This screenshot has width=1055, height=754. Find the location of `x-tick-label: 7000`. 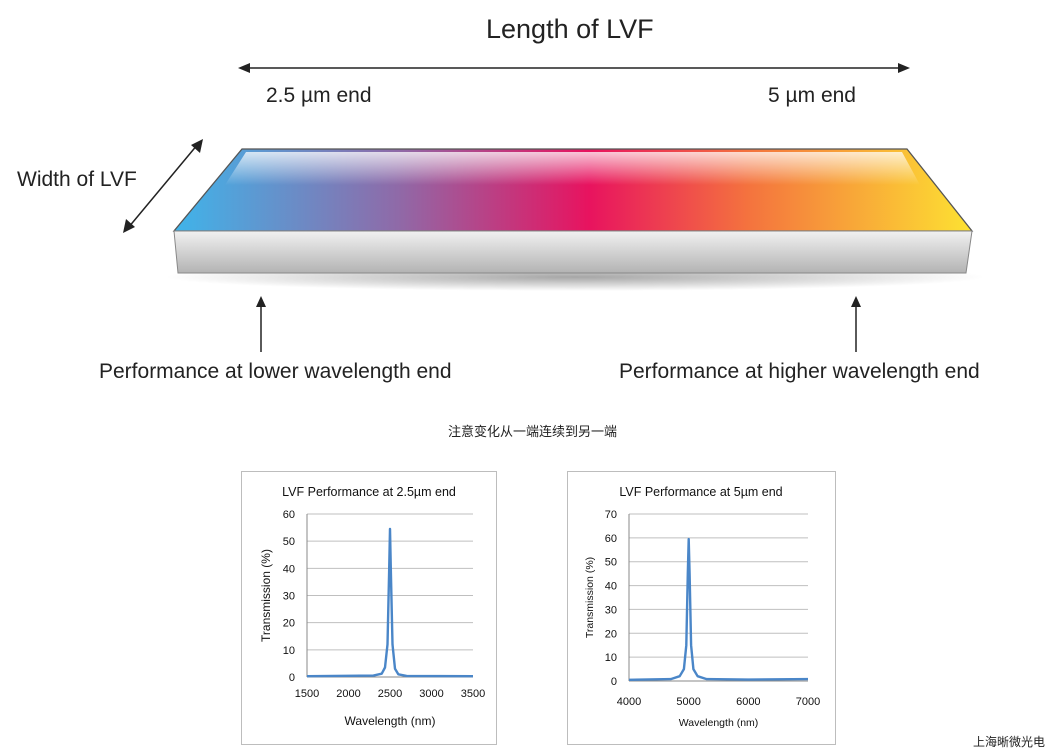

x-tick-label: 7000 is located at coordinates (808, 702).